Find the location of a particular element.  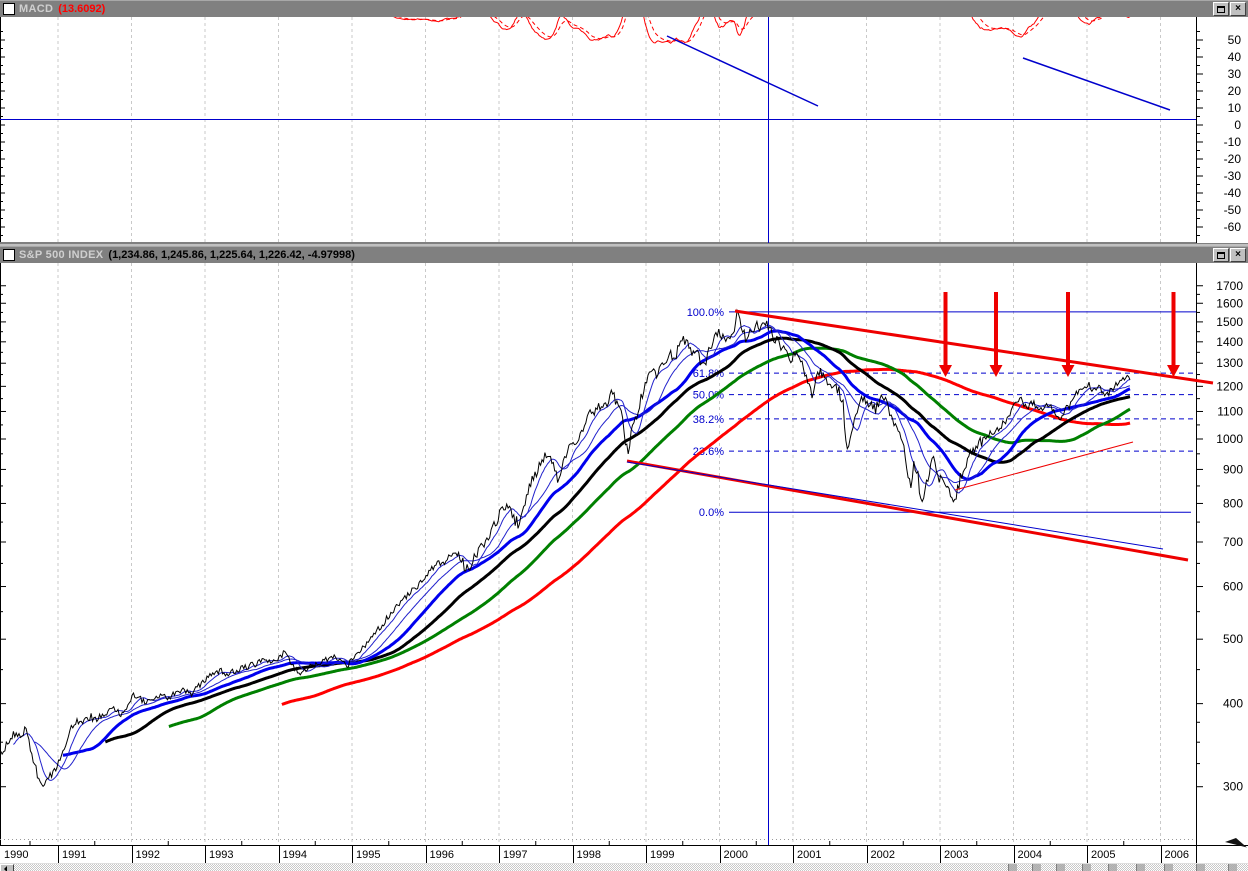

spx-title: S&P 500 INDEX is located at coordinates (61, 255).